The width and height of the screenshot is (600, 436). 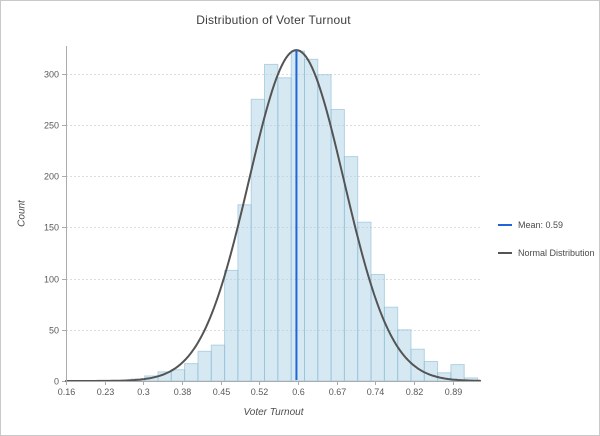 I want to click on x-tick-label: 0.74, so click(x=376, y=392).